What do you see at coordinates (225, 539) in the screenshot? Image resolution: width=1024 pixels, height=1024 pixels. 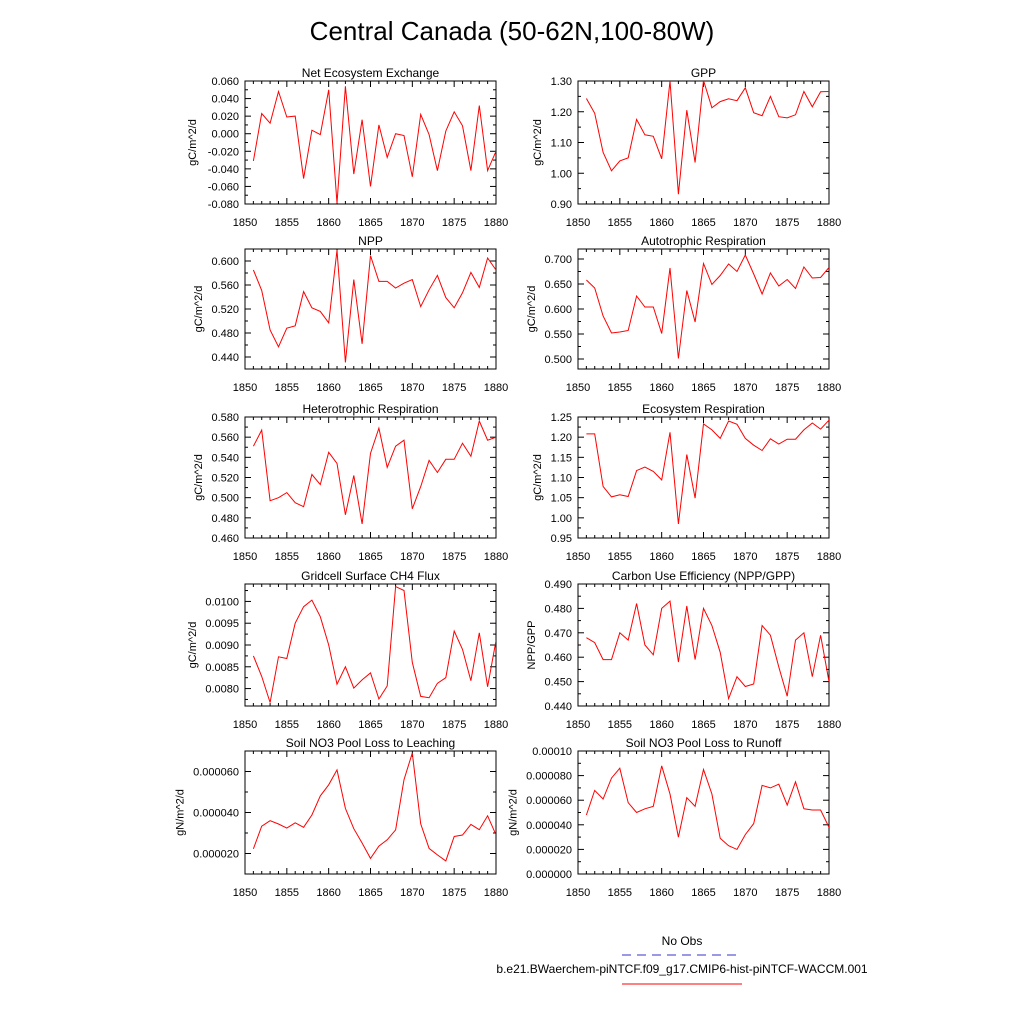 I see `y-tick-label: 0.460` at bounding box center [225, 539].